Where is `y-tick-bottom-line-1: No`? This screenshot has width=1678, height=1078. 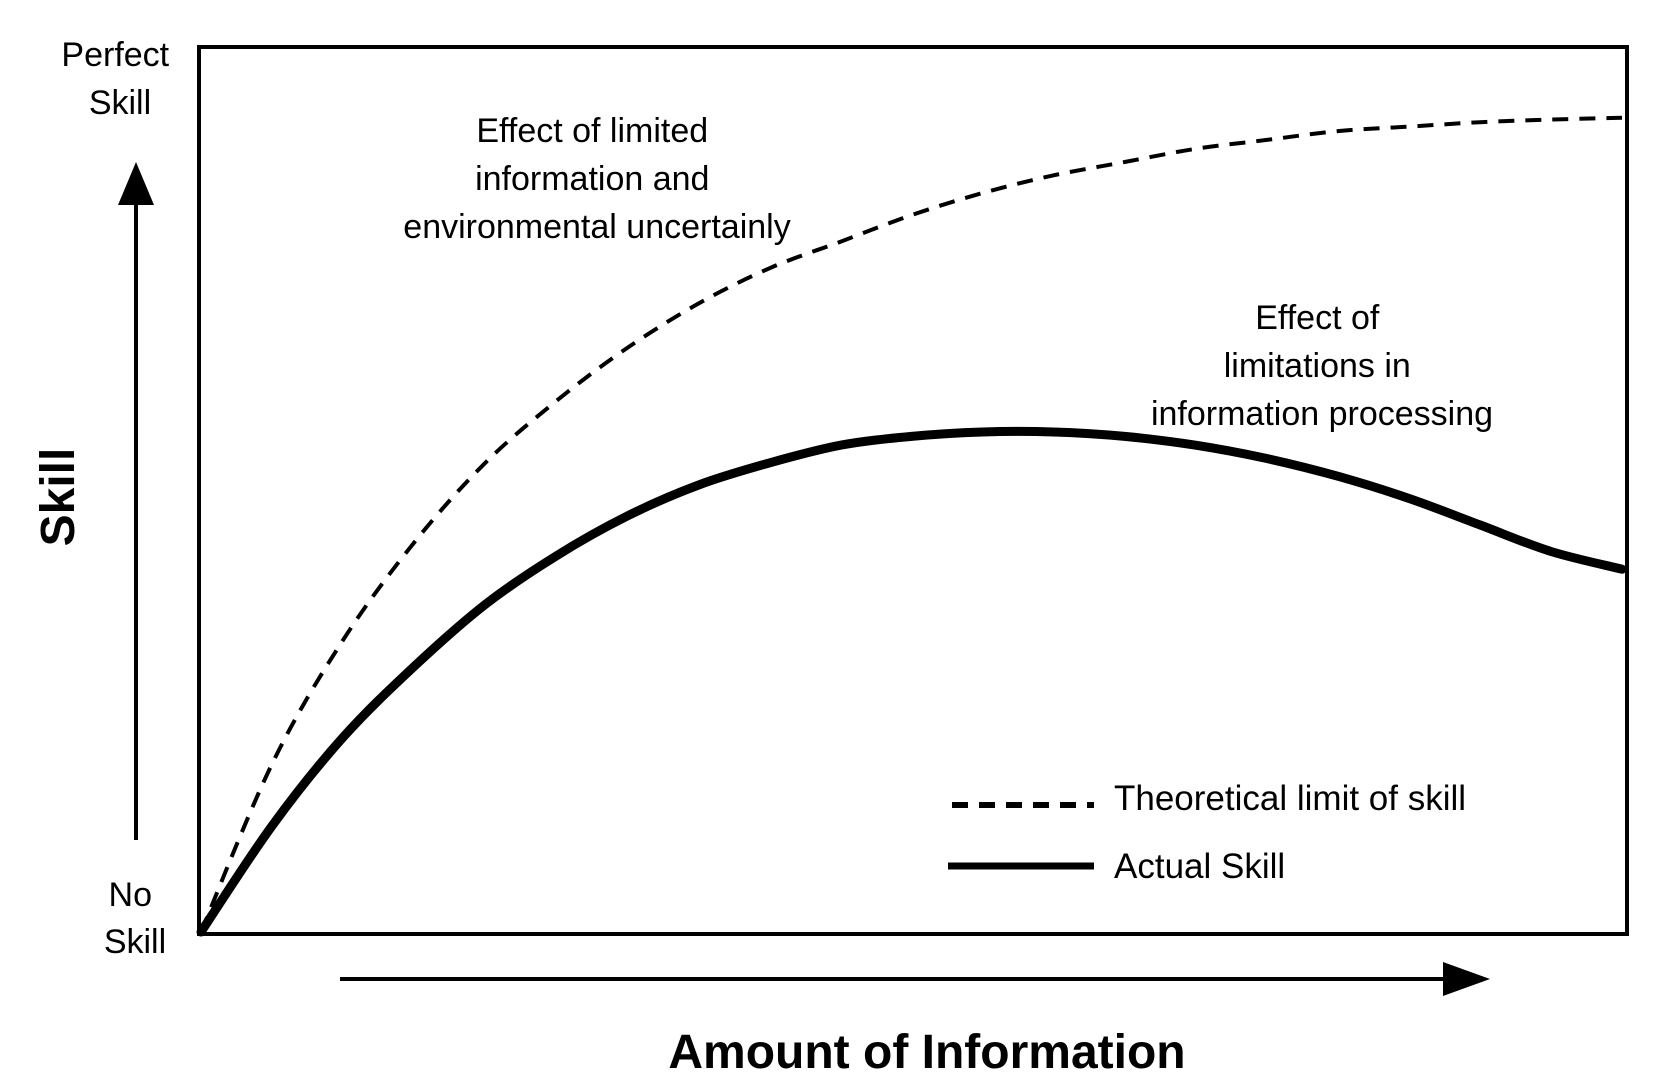 y-tick-bottom-line-1: No is located at coordinates (130, 895).